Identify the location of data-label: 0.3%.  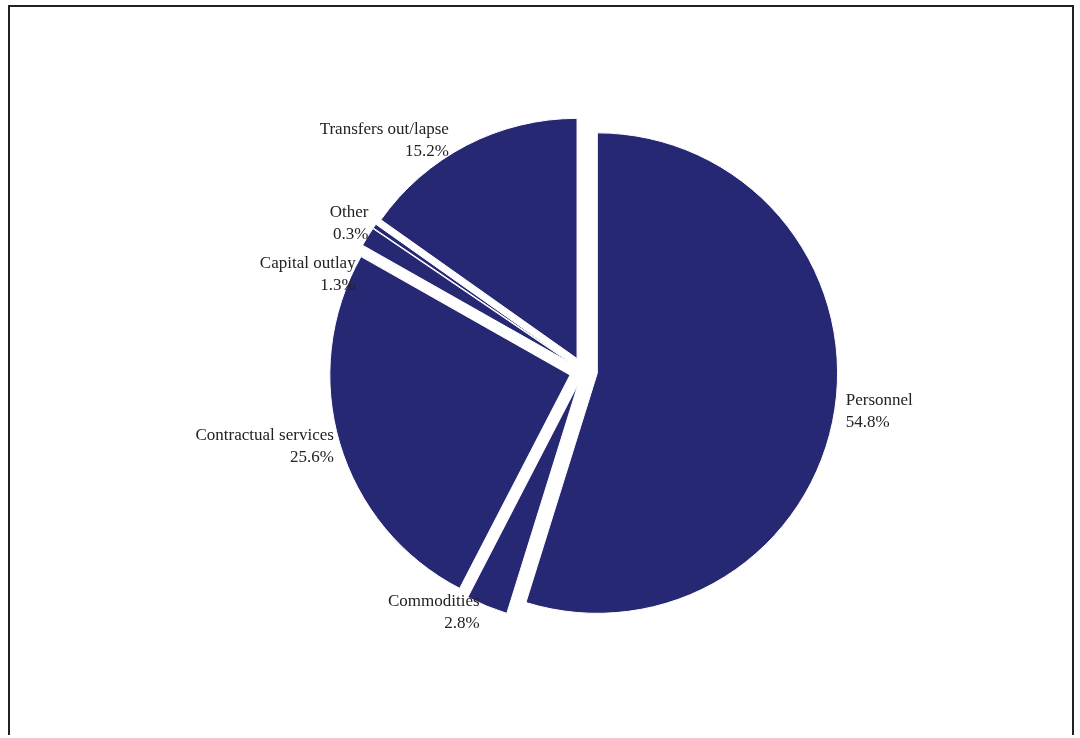
(351, 234).